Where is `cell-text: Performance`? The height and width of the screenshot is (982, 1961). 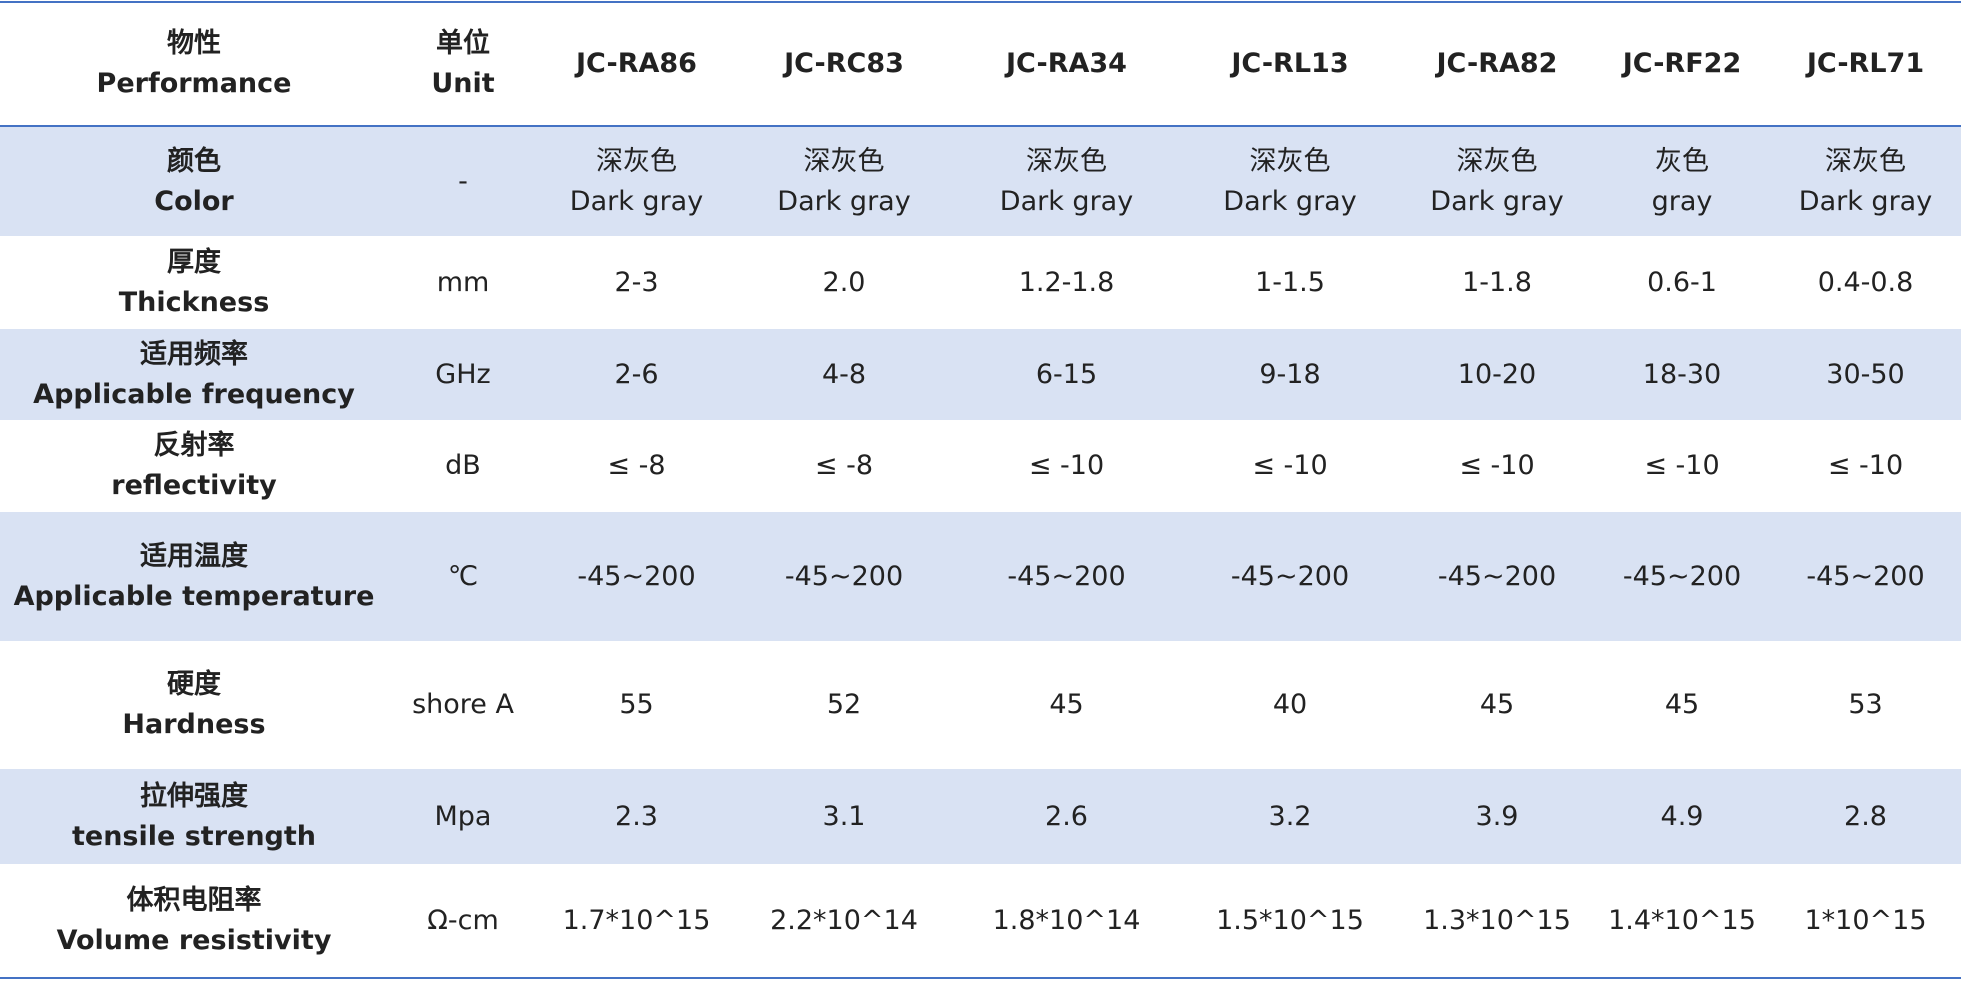 cell-text: Performance is located at coordinates (194, 83).